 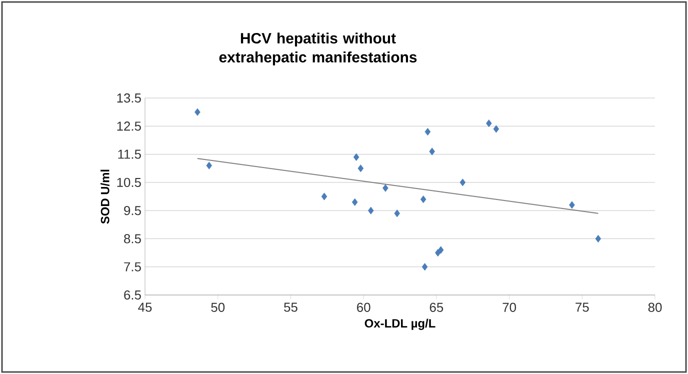 What do you see at coordinates (129, 183) in the screenshot?
I see `y-tick-label: 10.5` at bounding box center [129, 183].